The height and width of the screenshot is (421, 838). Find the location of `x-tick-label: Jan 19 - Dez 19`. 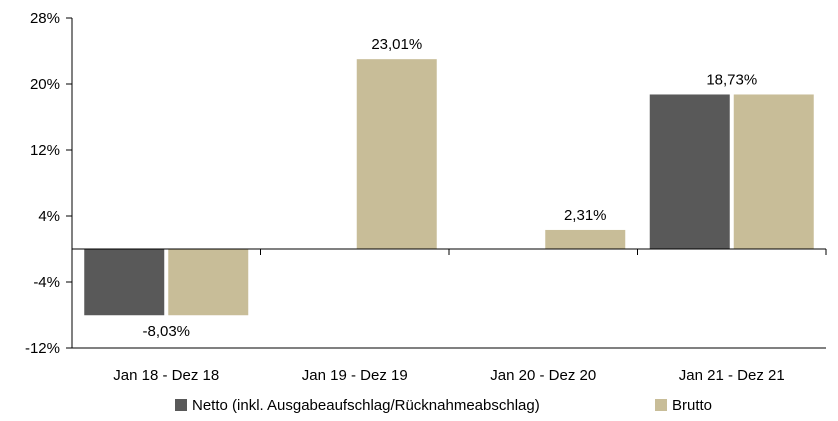

x-tick-label: Jan 19 - Dez 19 is located at coordinates (355, 375).